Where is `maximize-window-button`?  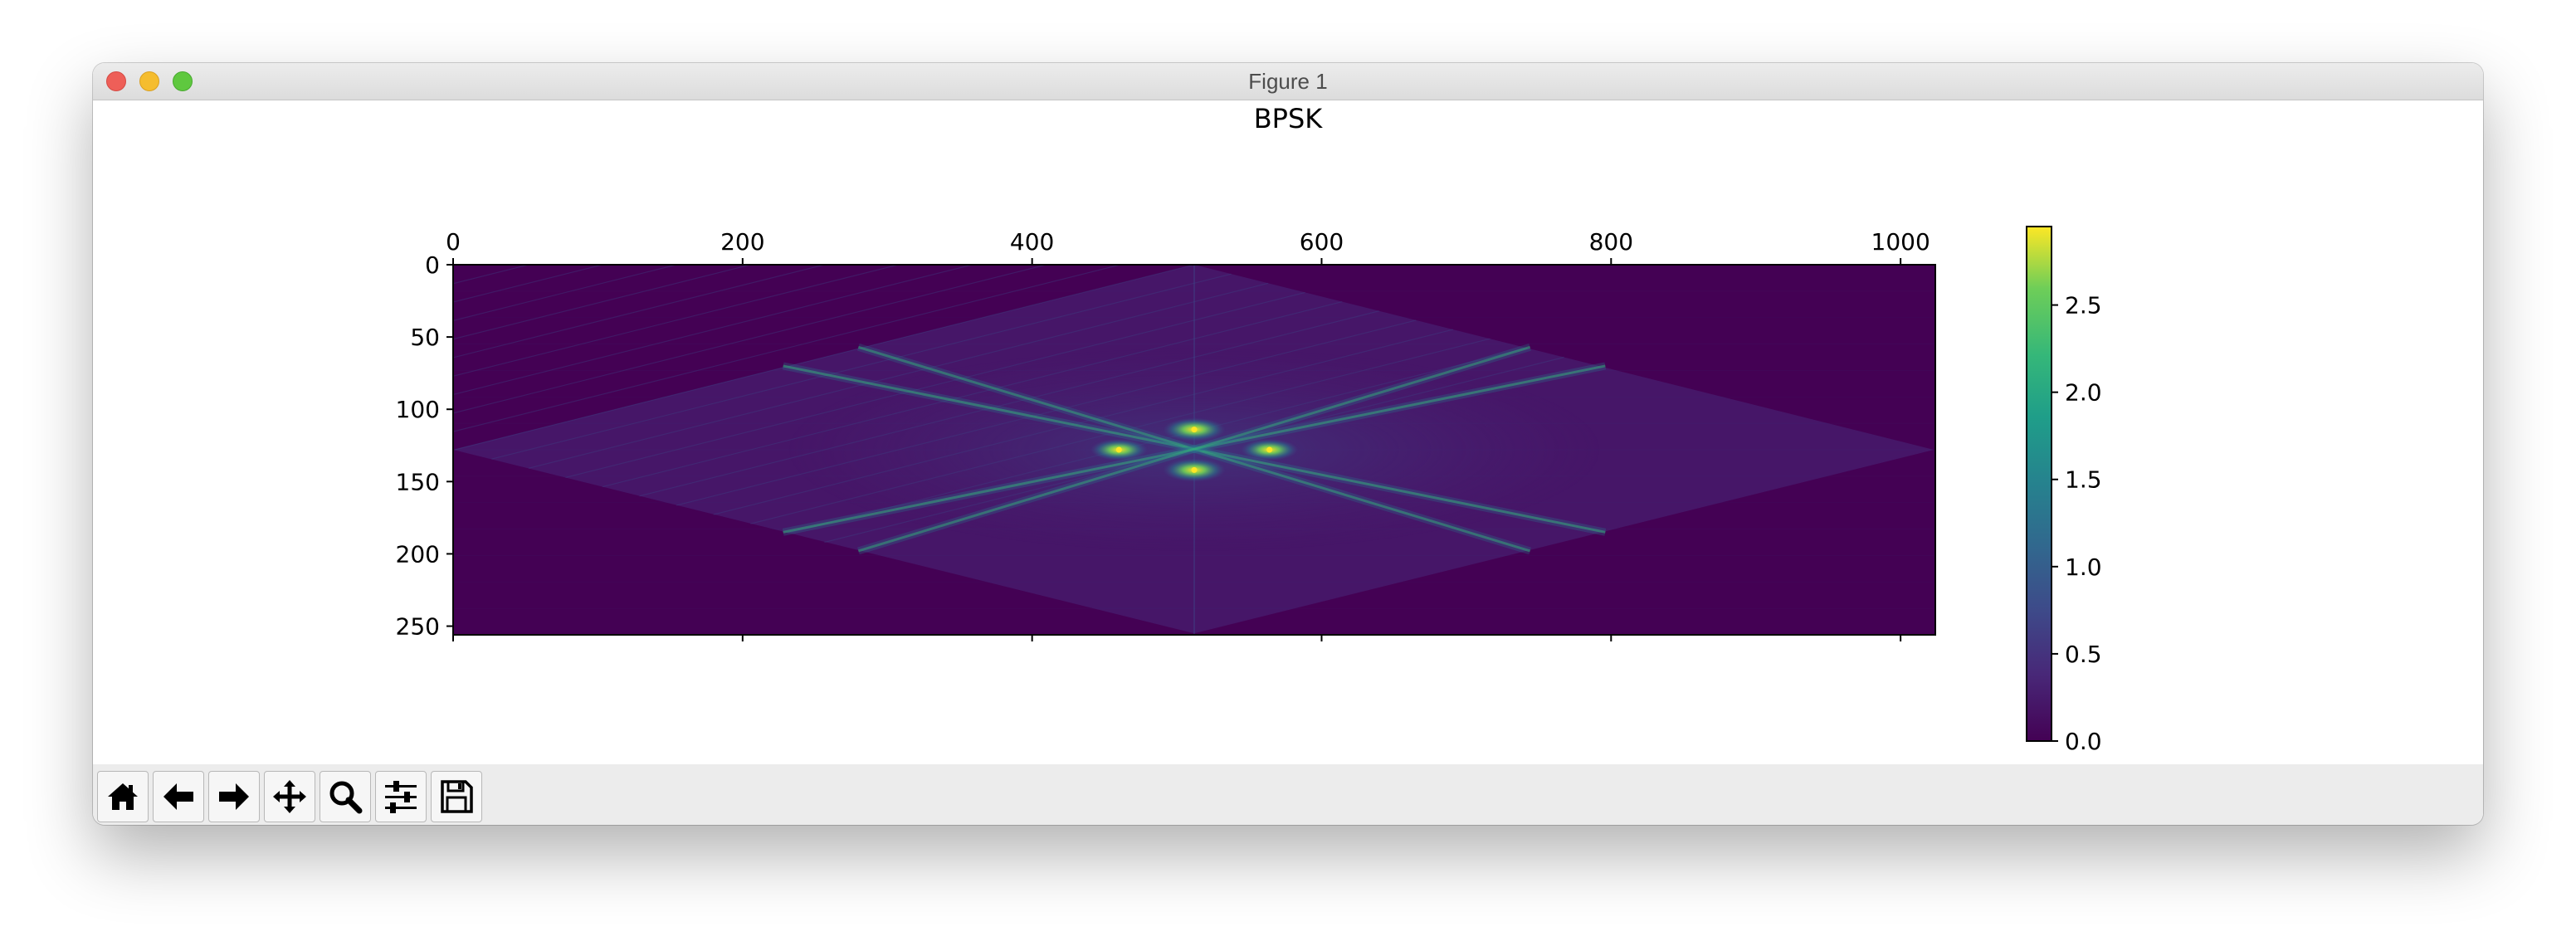 maximize-window-button is located at coordinates (183, 81).